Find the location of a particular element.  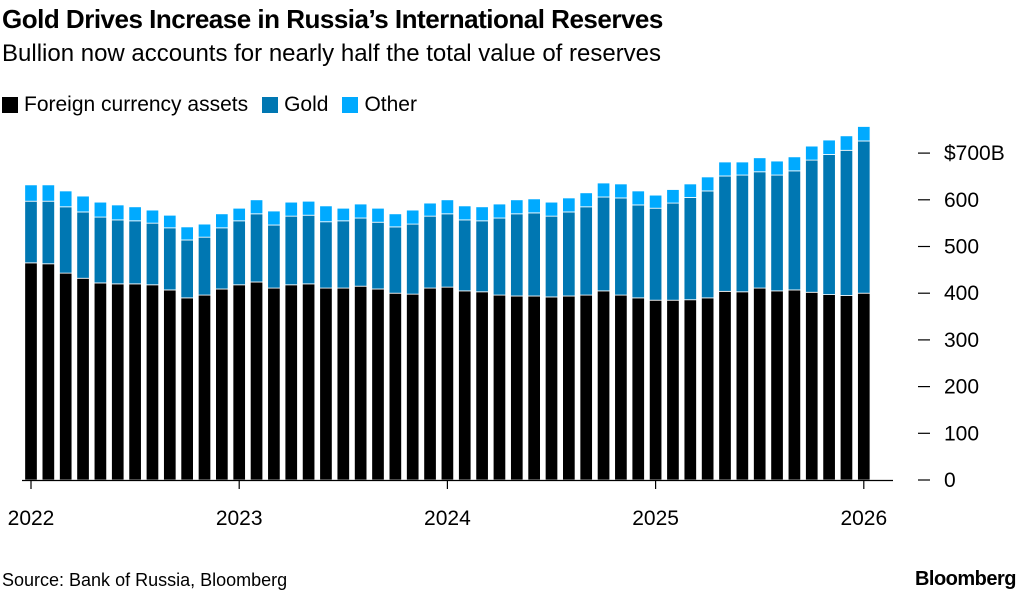

y-tick-label: 500 is located at coordinates (961, 247).